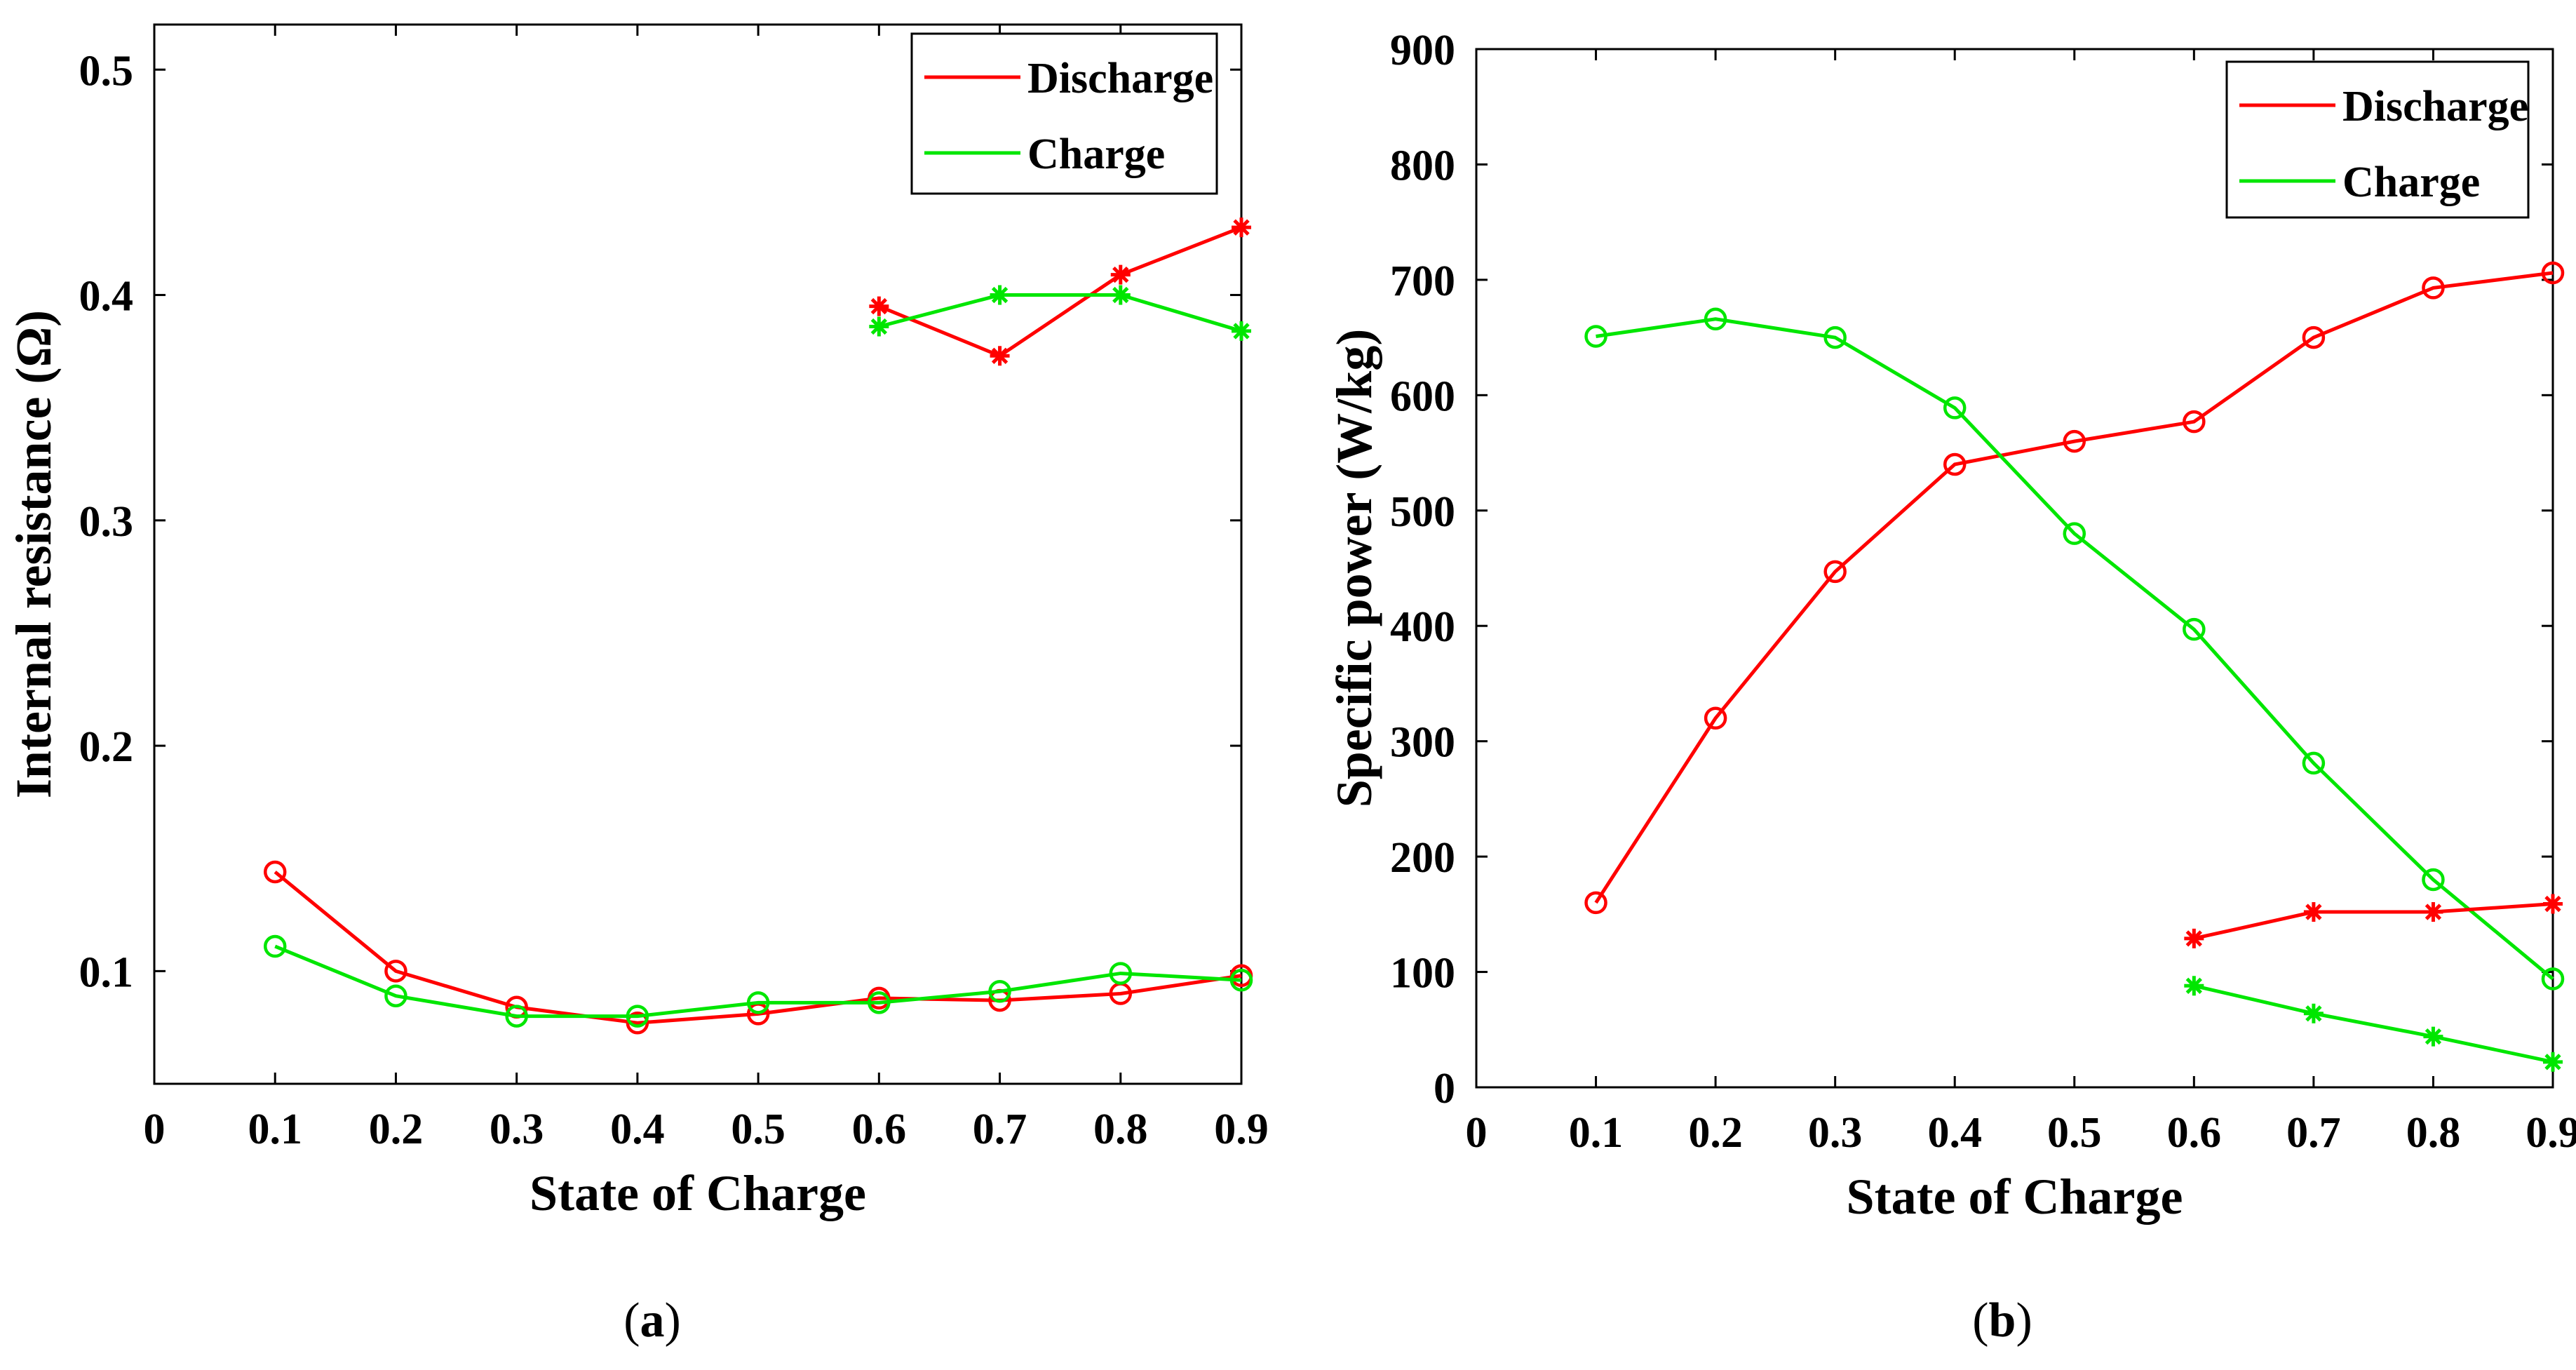 The image size is (2576, 1370). I want to click on caption-letter: a, so click(652, 1321).